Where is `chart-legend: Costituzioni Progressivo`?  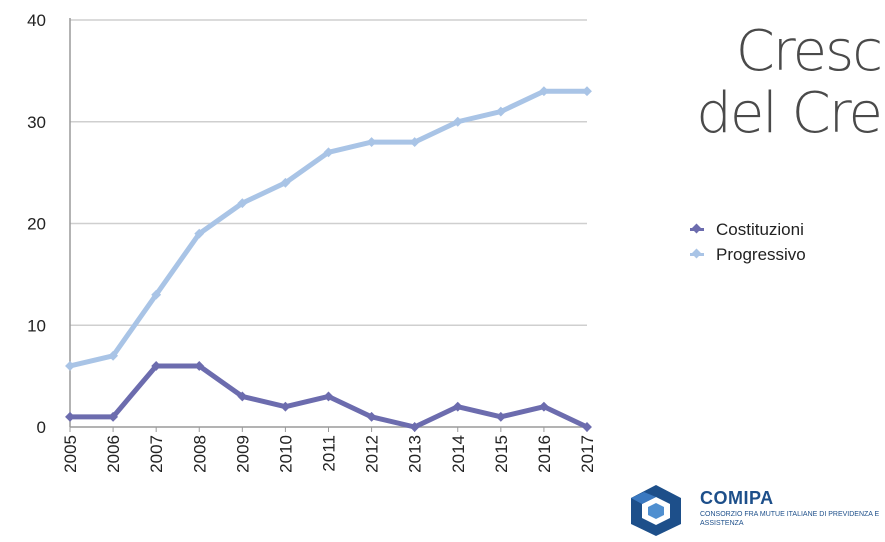
chart-legend: Costituzioni Progressivo is located at coordinates (748, 242).